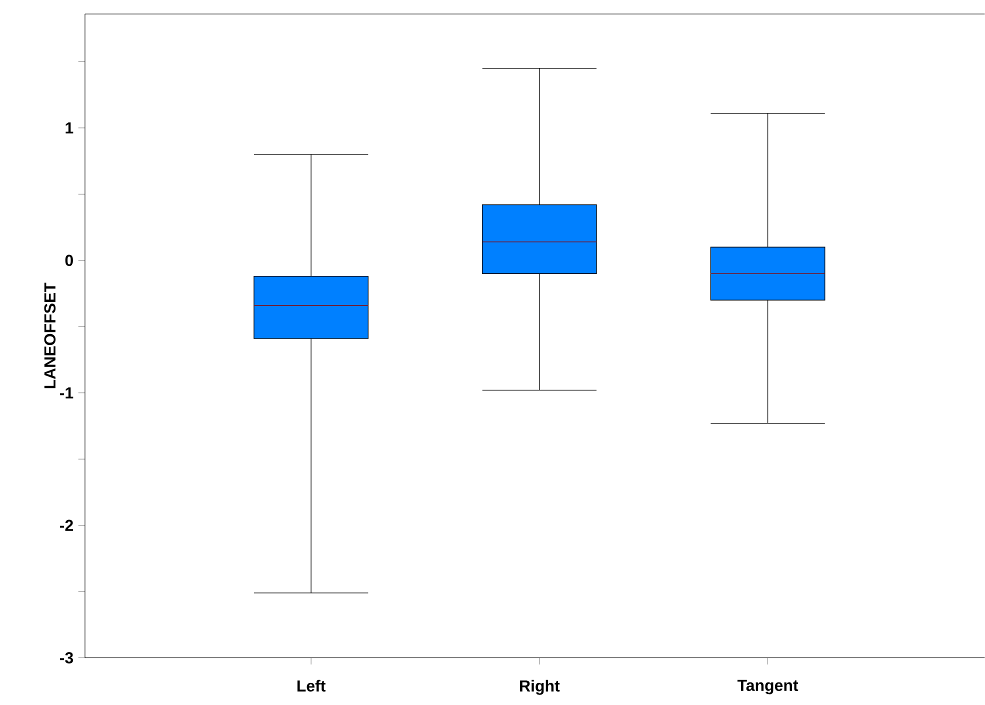 The image size is (985, 705). What do you see at coordinates (67, 392) in the screenshot?
I see `y-tick-label: -1` at bounding box center [67, 392].